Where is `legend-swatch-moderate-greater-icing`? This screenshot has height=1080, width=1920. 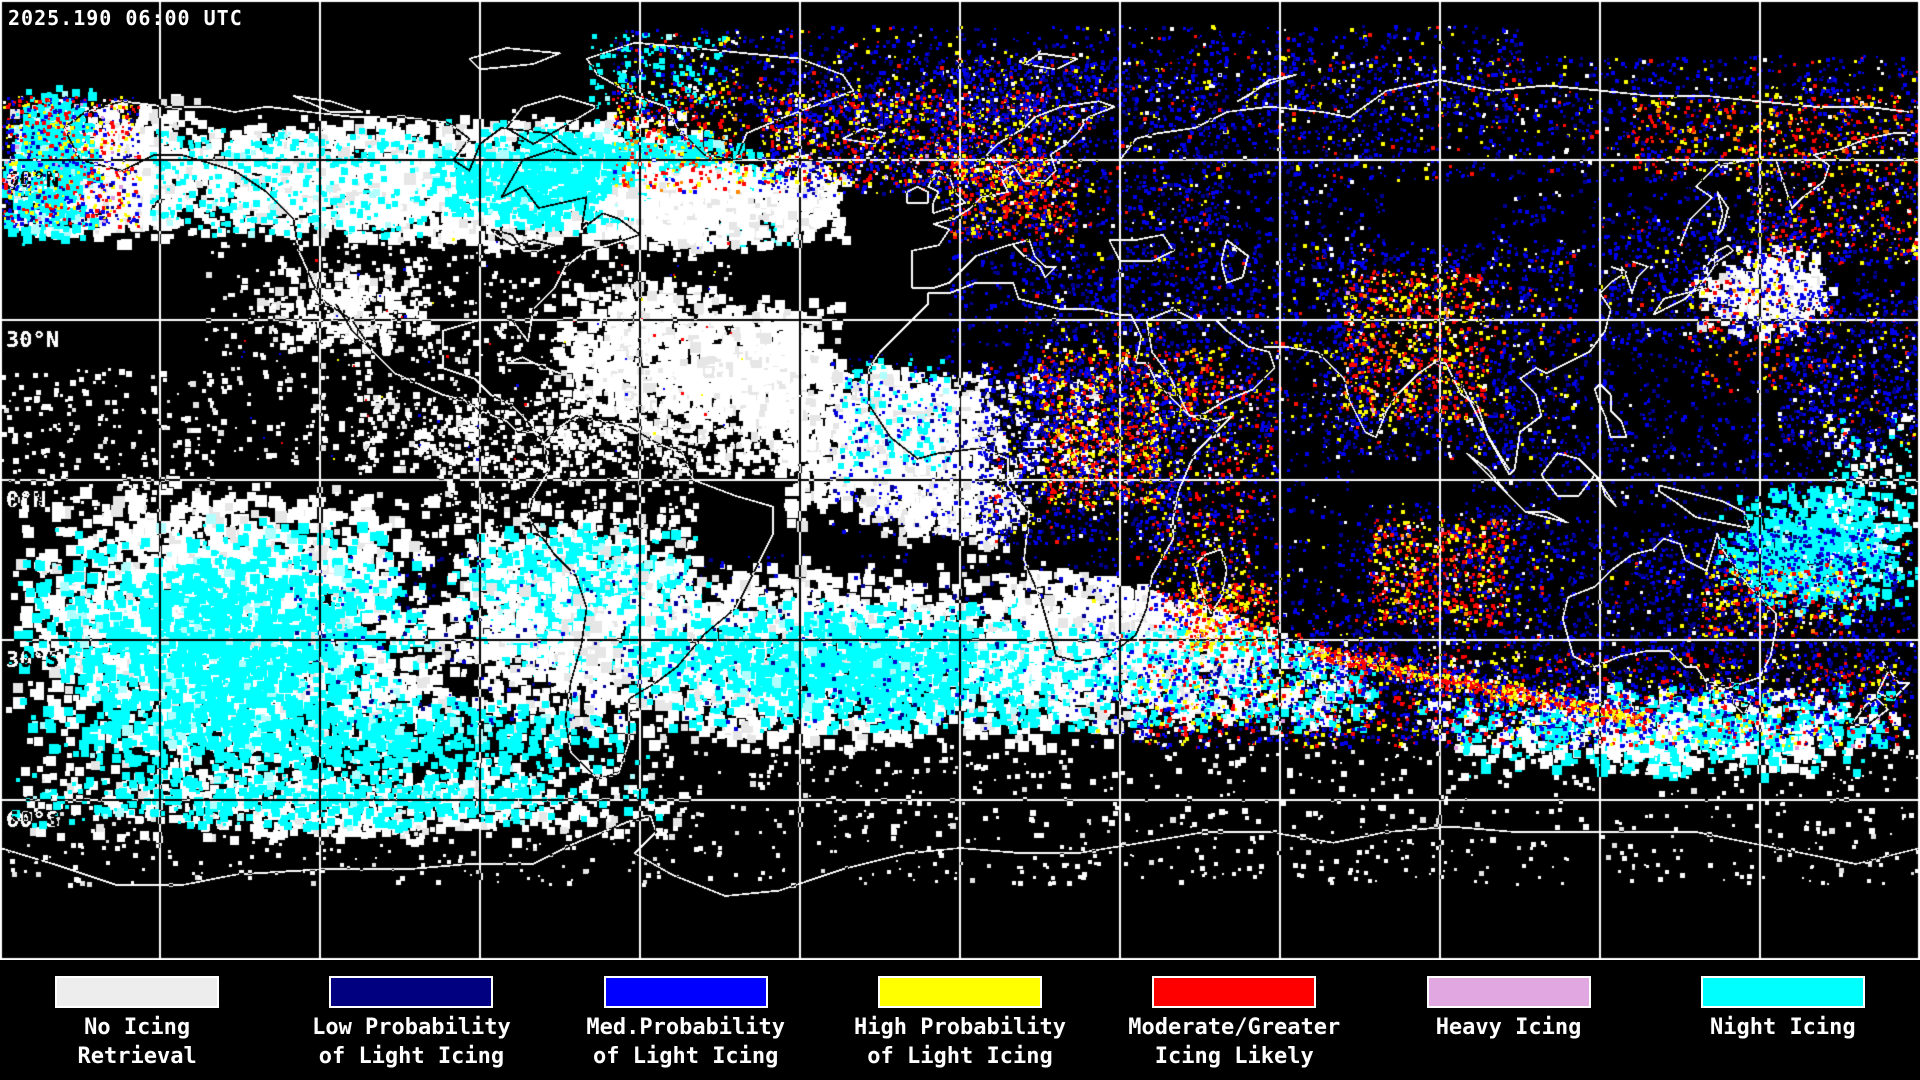
legend-swatch-moderate-greater-icing is located at coordinates (1234, 992).